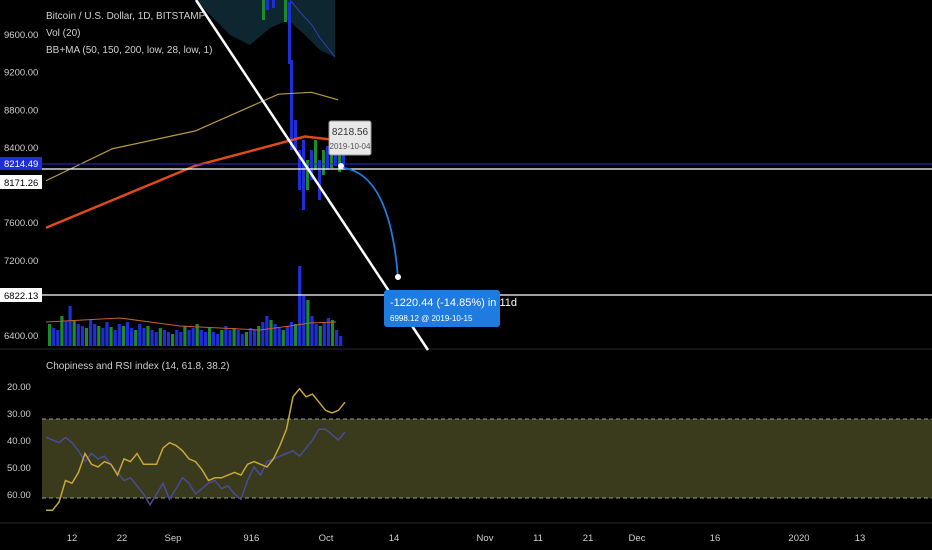 This screenshot has width=932, height=550. Describe the element at coordinates (350, 146) in the screenshot. I see `tooltip-date: 2019-10-04` at that location.